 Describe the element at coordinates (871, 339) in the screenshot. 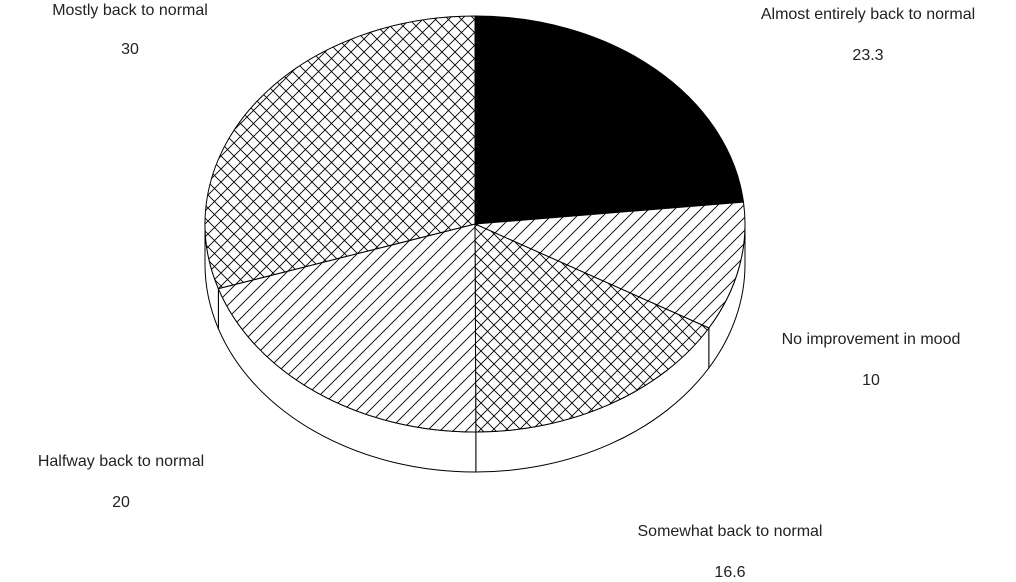

I see `slice-label: No improvement in mood` at that location.